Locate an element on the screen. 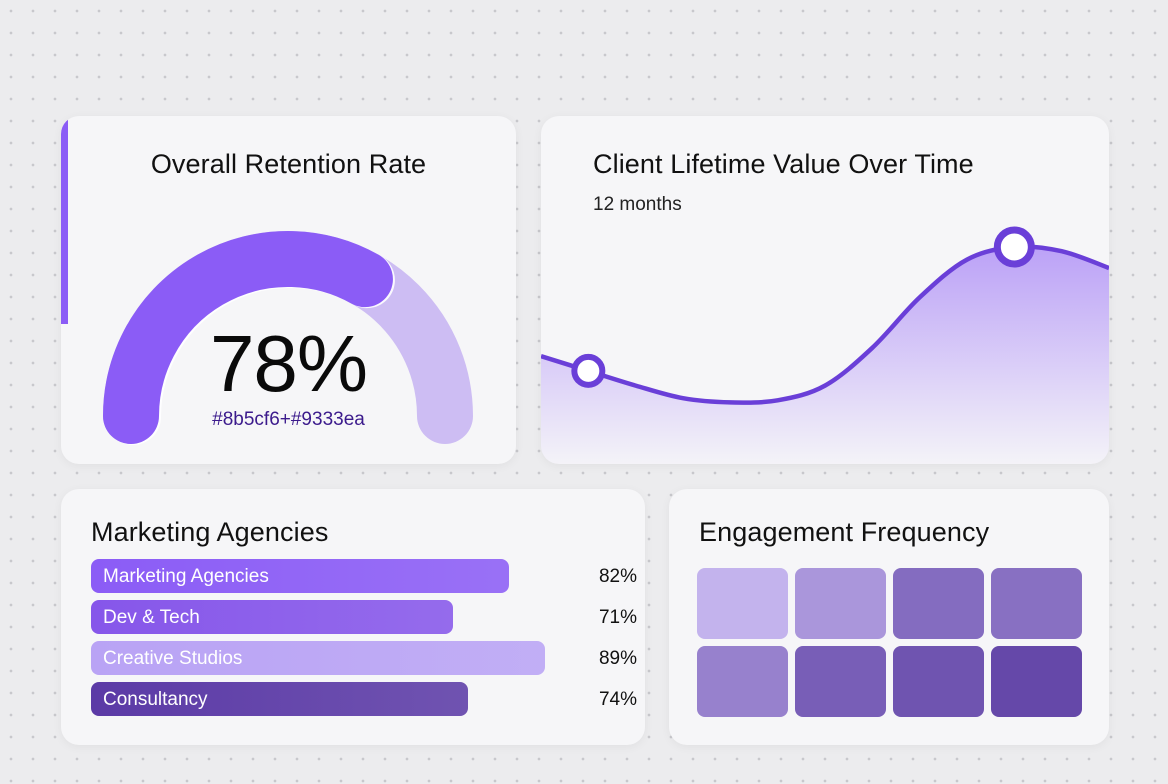 This screenshot has height=784, width=1168. bar-row: Dev & Tech 71% is located at coordinates (364, 617).